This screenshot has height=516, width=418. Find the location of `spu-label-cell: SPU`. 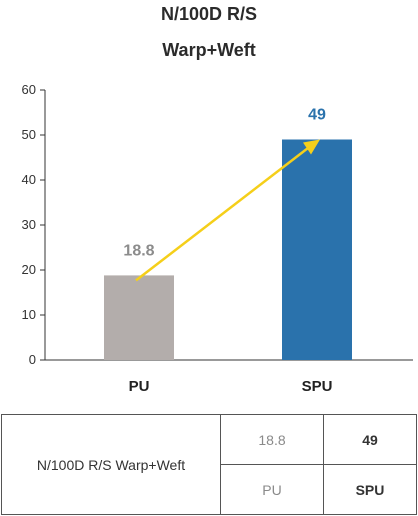

spu-label-cell: SPU is located at coordinates (370, 489).